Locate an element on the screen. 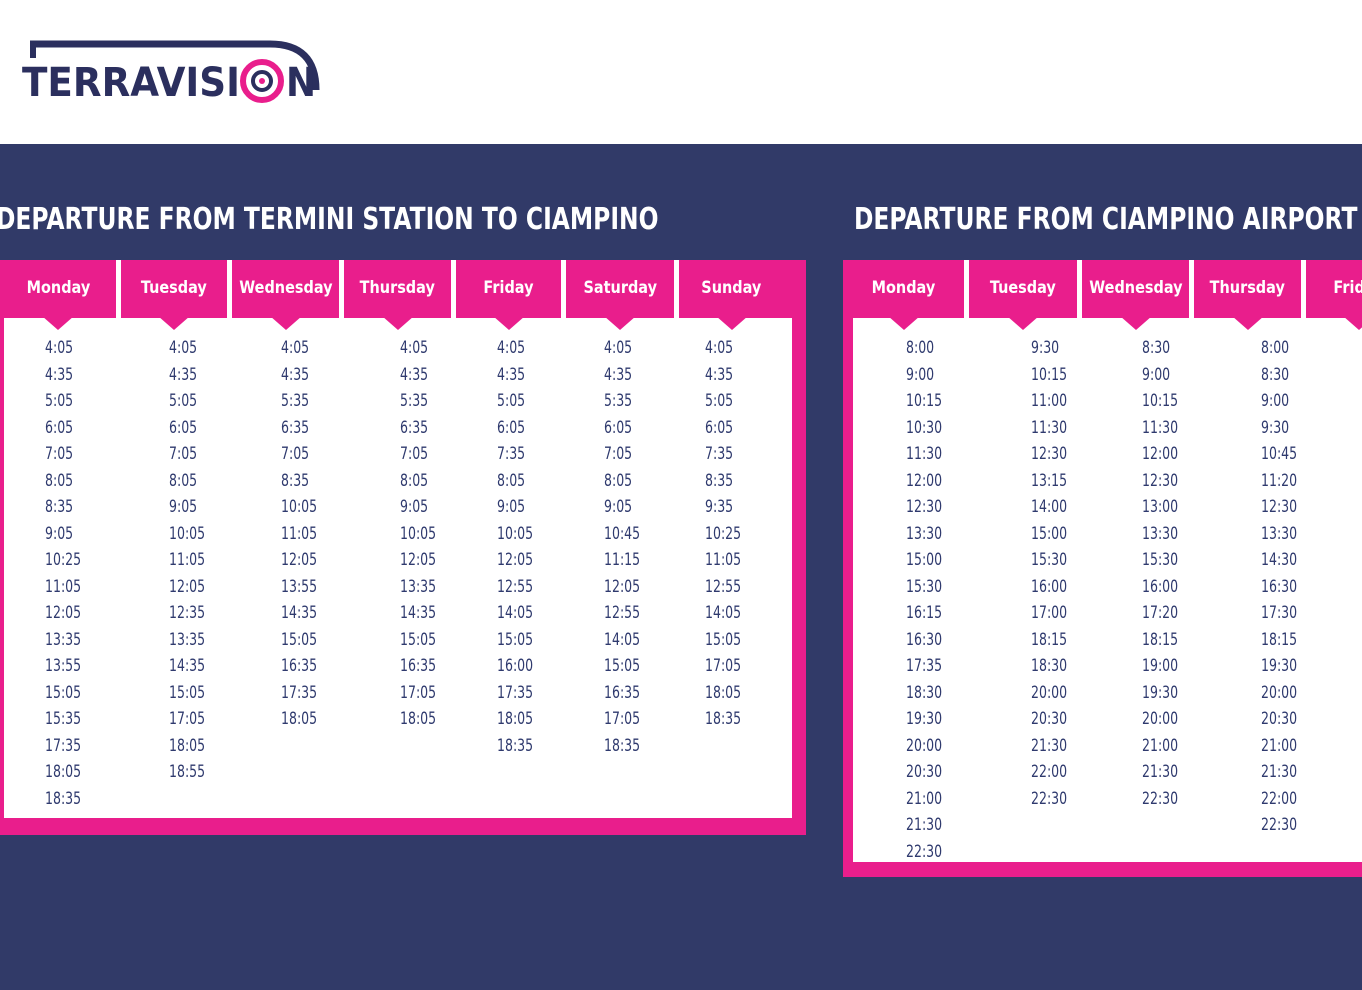 This screenshot has height=990, width=1362. departure-time: 12:00 is located at coordinates (924, 480).